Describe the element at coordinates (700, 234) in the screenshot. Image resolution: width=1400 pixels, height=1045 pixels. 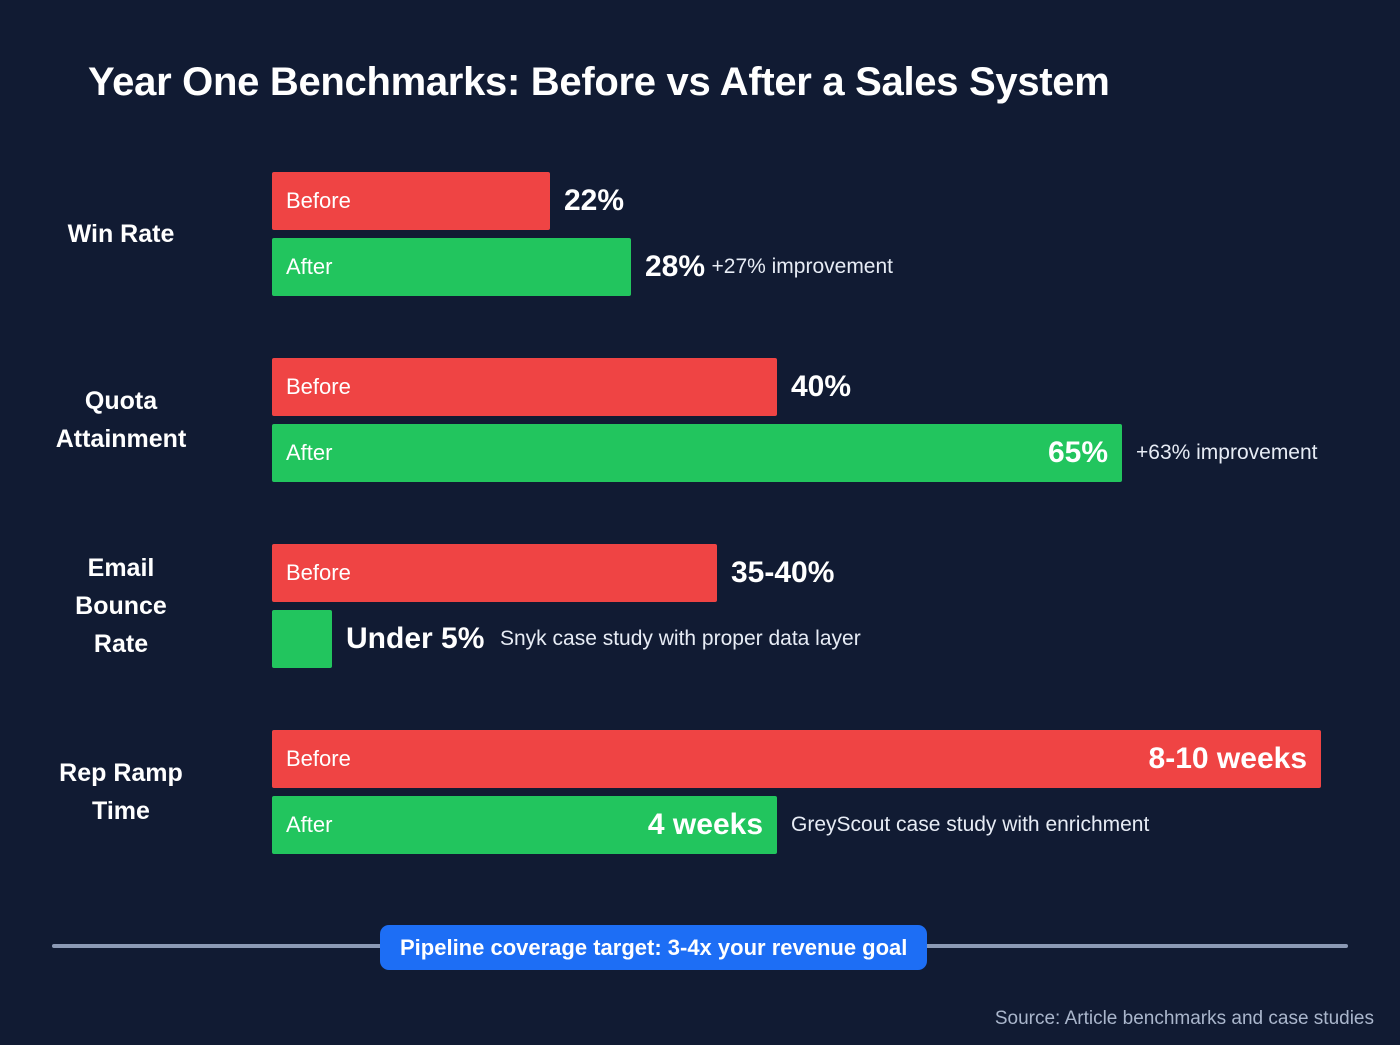
I see `bar-group: Win Rate Before After` at that location.